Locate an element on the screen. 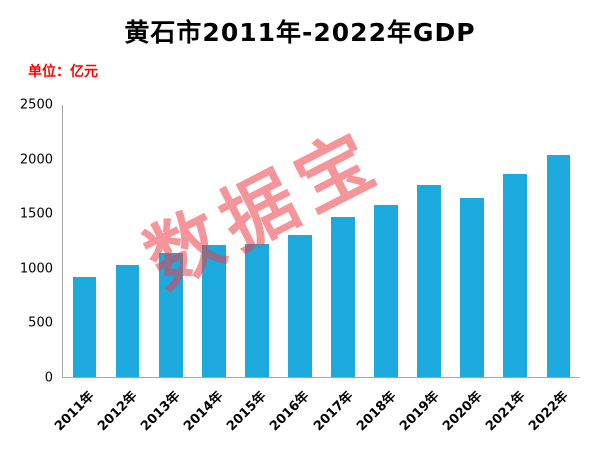 This screenshot has height=450, width=600. bar-2013年 is located at coordinates (170, 314).